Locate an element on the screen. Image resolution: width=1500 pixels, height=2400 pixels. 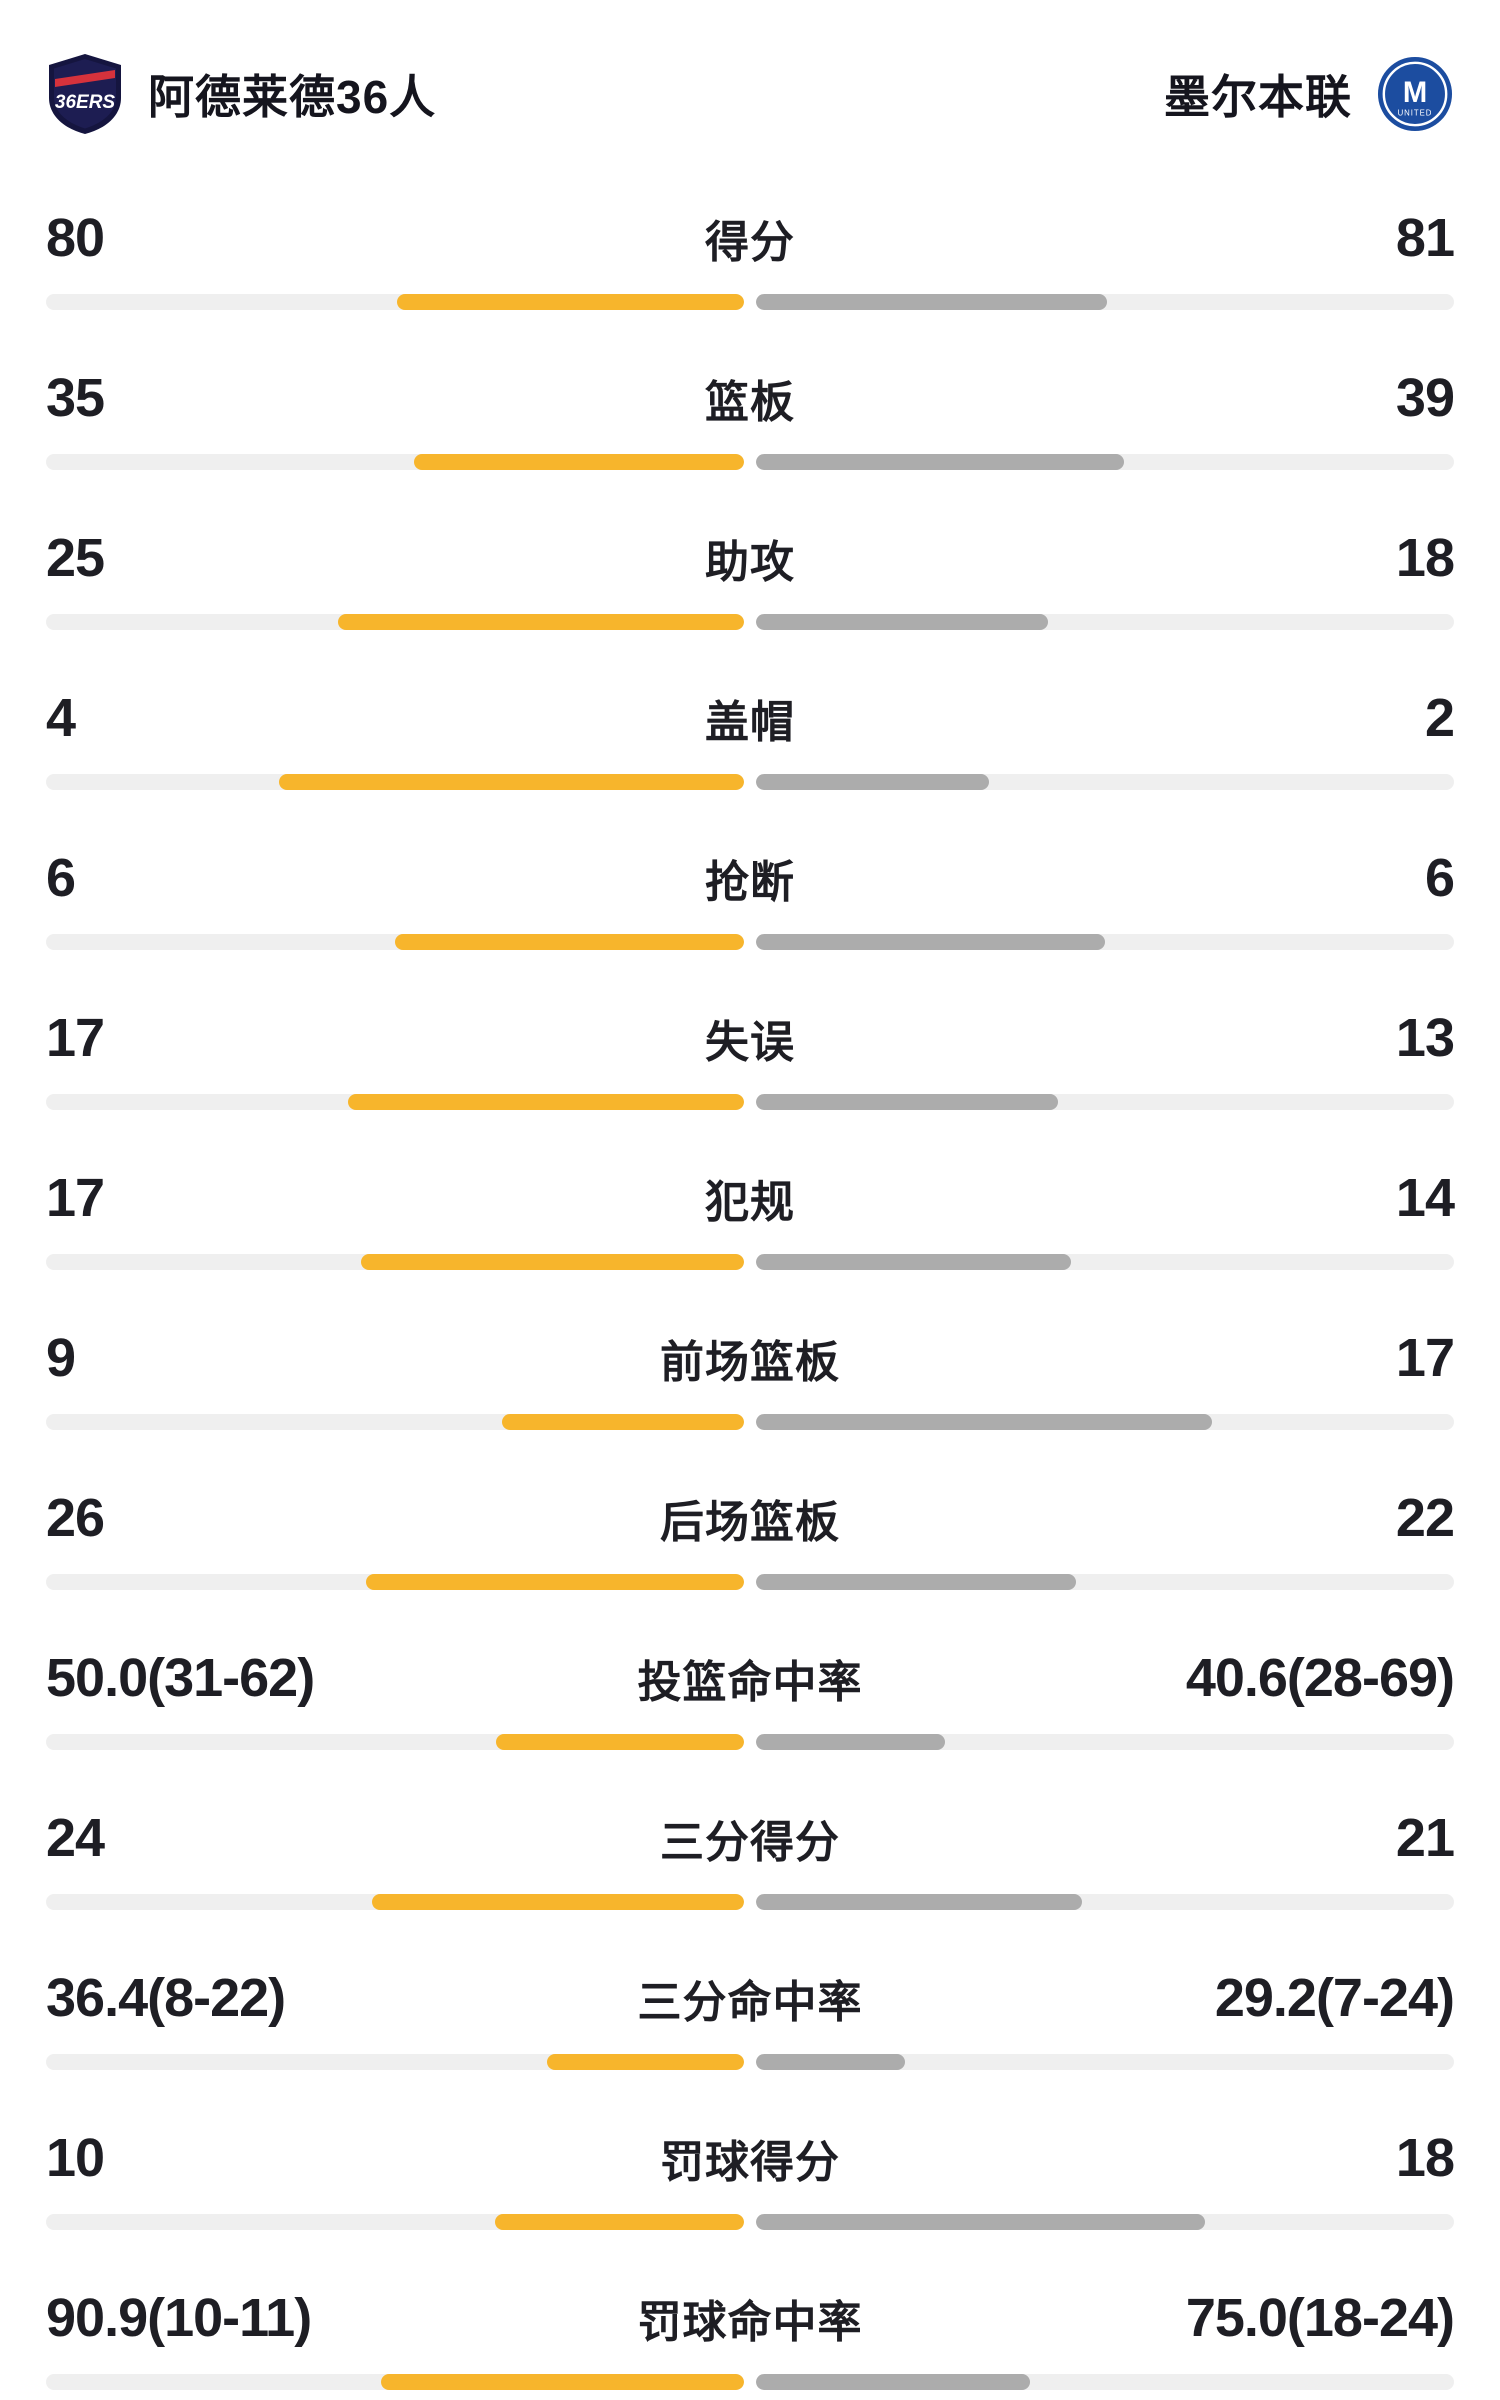
stat-label: 得分 is located at coordinates (750, 242).